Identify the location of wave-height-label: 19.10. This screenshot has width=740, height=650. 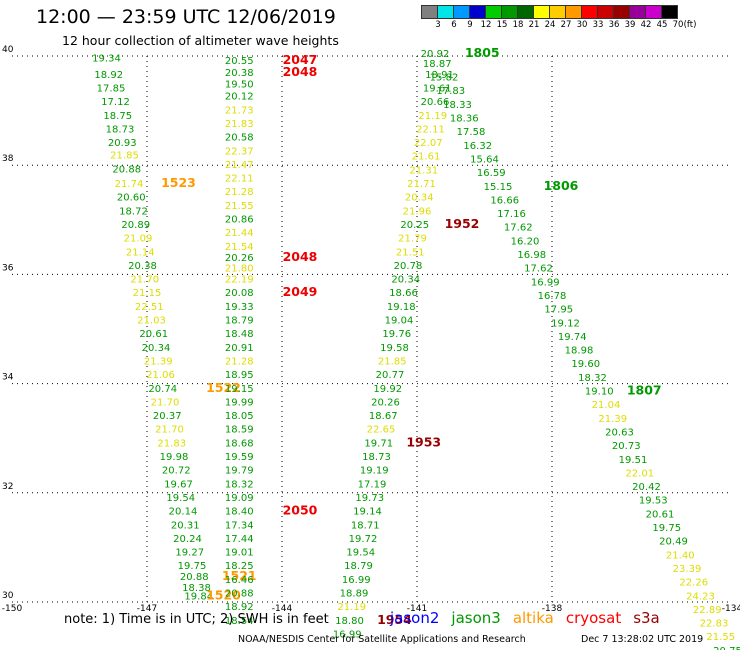
(599, 392).